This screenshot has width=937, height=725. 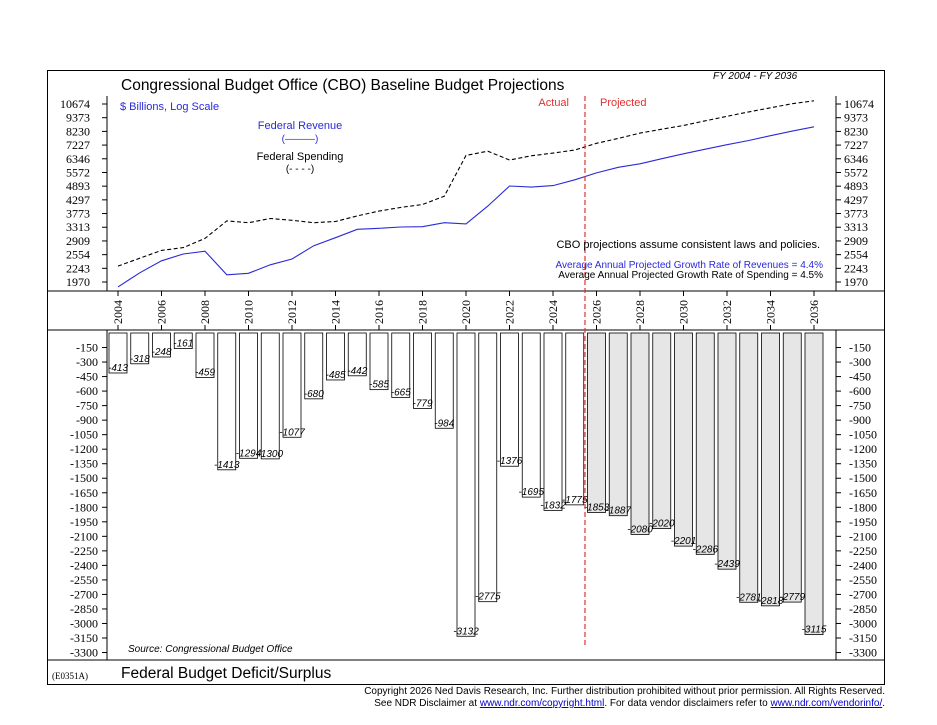 What do you see at coordinates (684, 541) in the screenshot?
I see `deficit-bar-label: -2201` at bounding box center [684, 541].